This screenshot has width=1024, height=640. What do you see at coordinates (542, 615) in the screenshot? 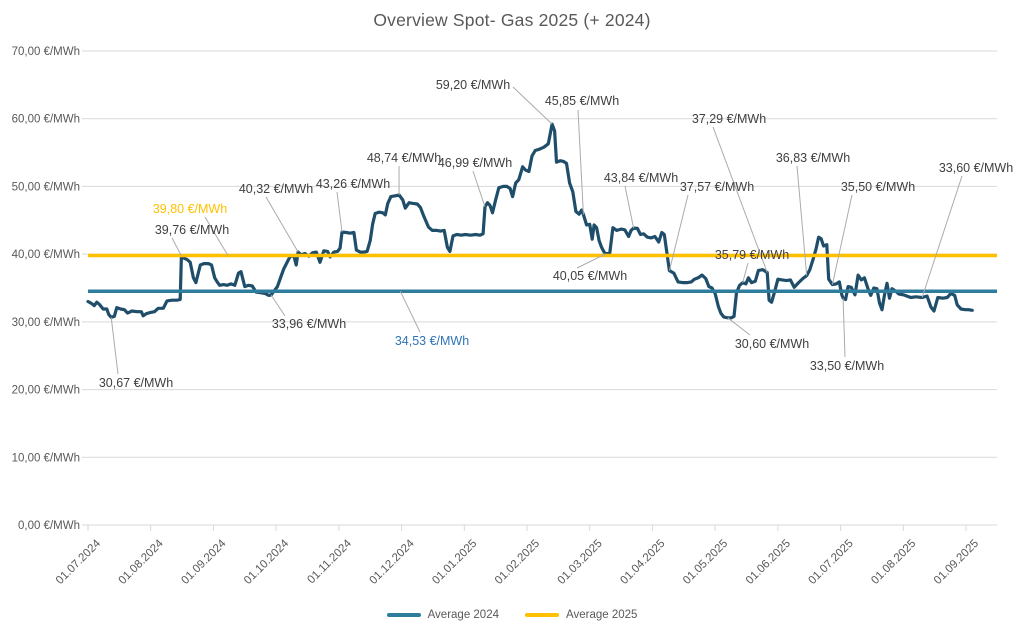
I see `average-2025-swatch` at bounding box center [542, 615].